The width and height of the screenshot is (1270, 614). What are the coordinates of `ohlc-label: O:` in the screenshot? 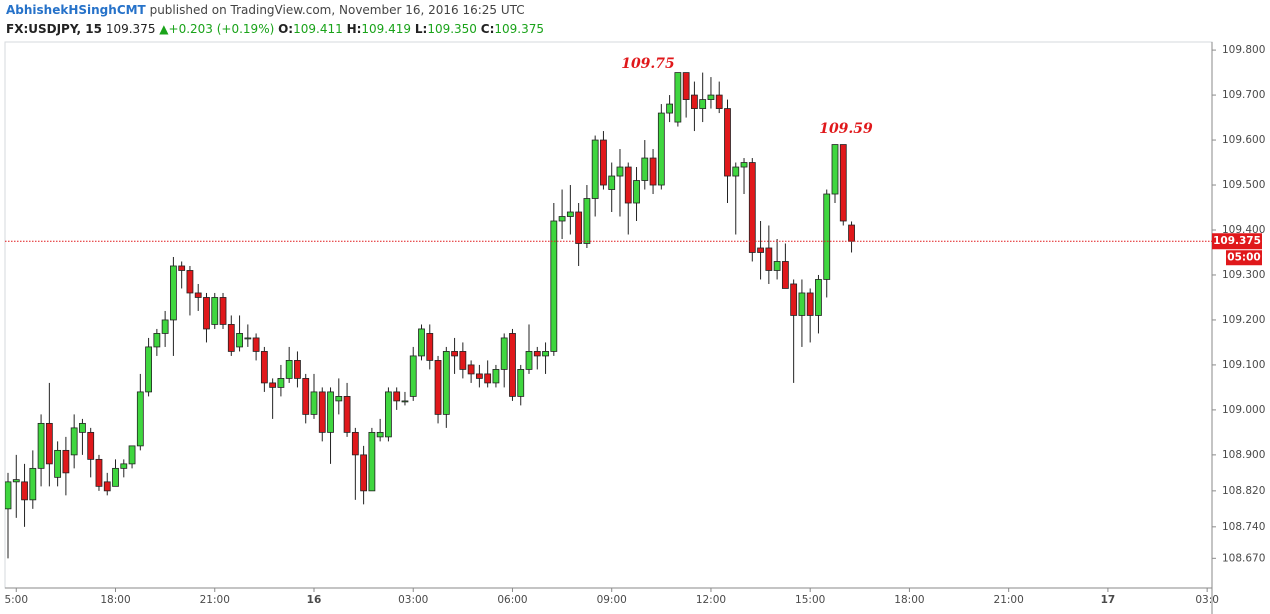 It's located at (286, 29).